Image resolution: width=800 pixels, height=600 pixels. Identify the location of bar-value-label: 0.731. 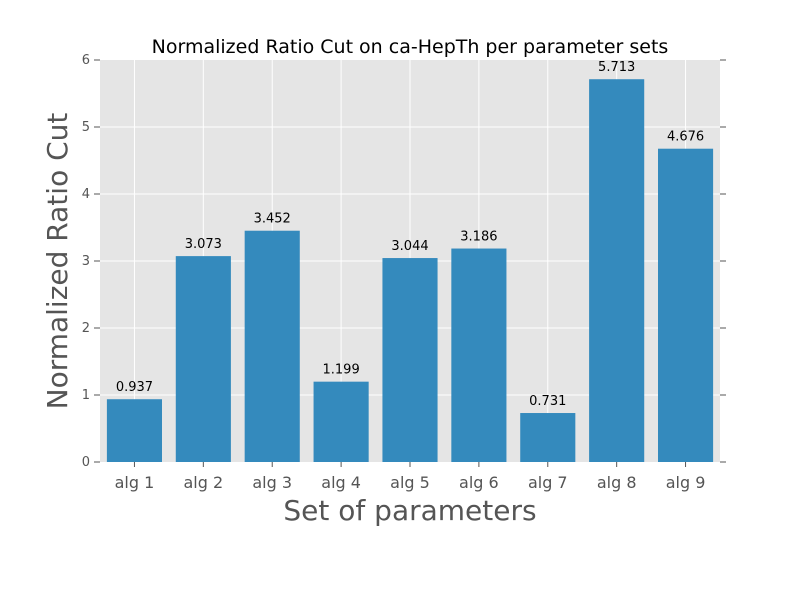
(547, 401).